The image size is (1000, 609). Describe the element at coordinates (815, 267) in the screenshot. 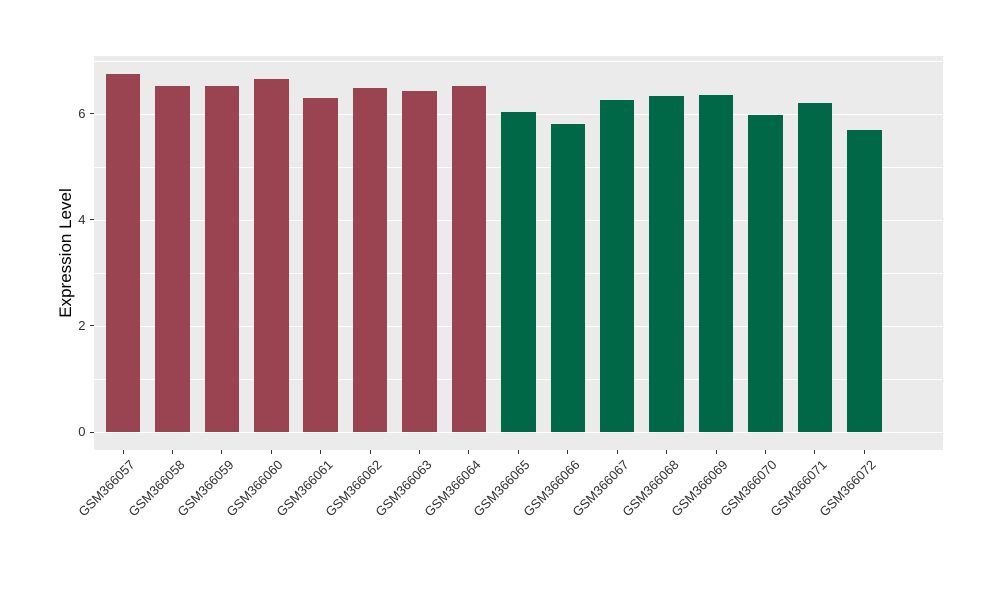

I see `bar-GSM366071` at that location.